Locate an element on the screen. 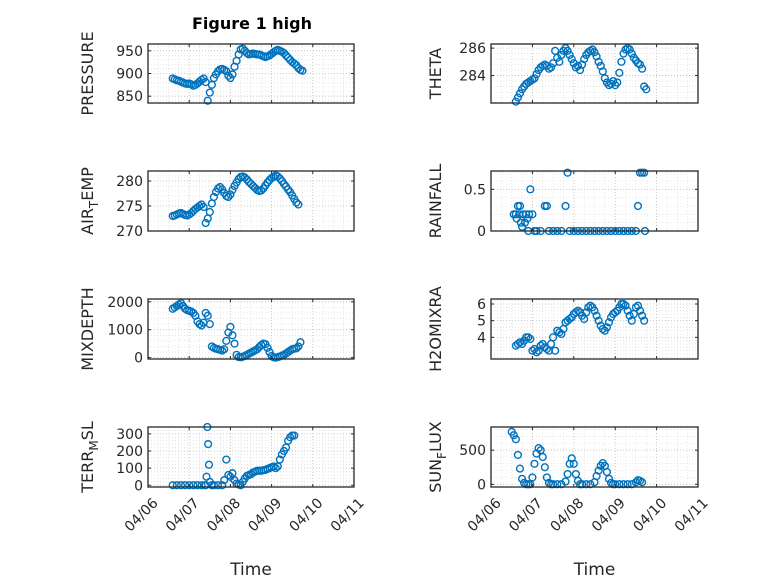 Image resolution: width=778 pixels, height=583 pixels. subplot-1: 850 900 950 PRESSURE is located at coordinates (216, 73).